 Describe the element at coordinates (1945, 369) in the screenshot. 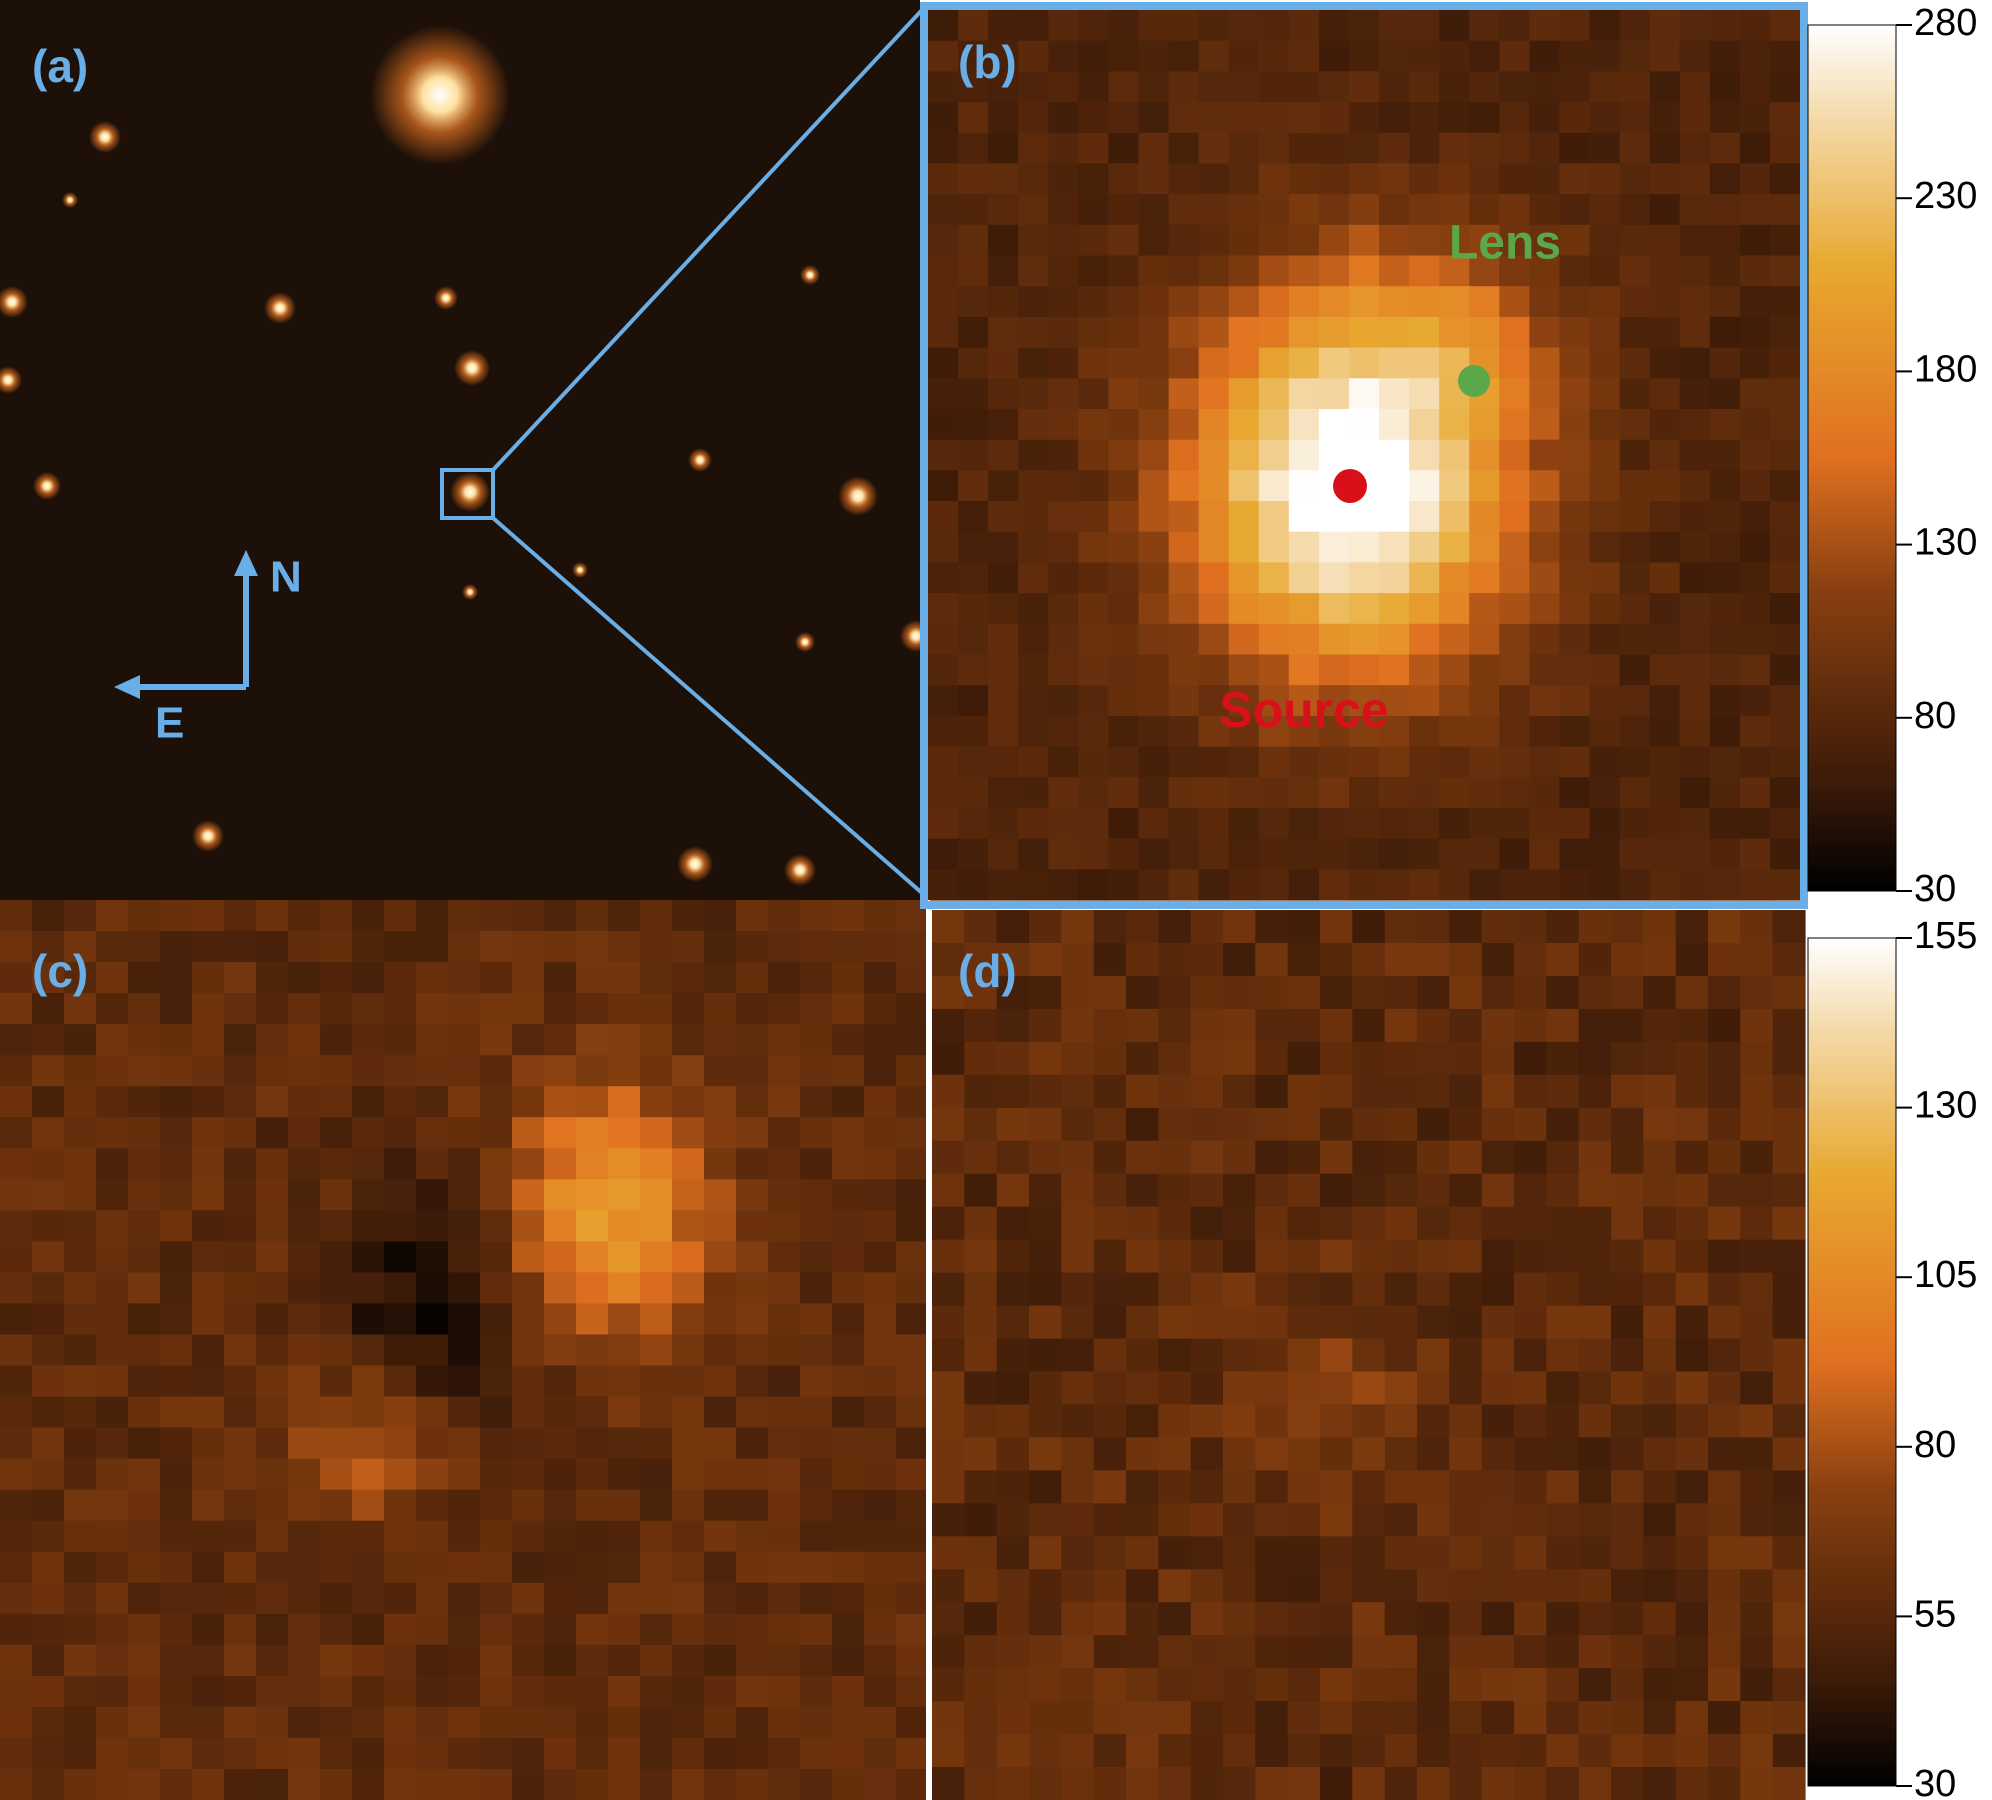

I see `tick-label: 180` at that location.